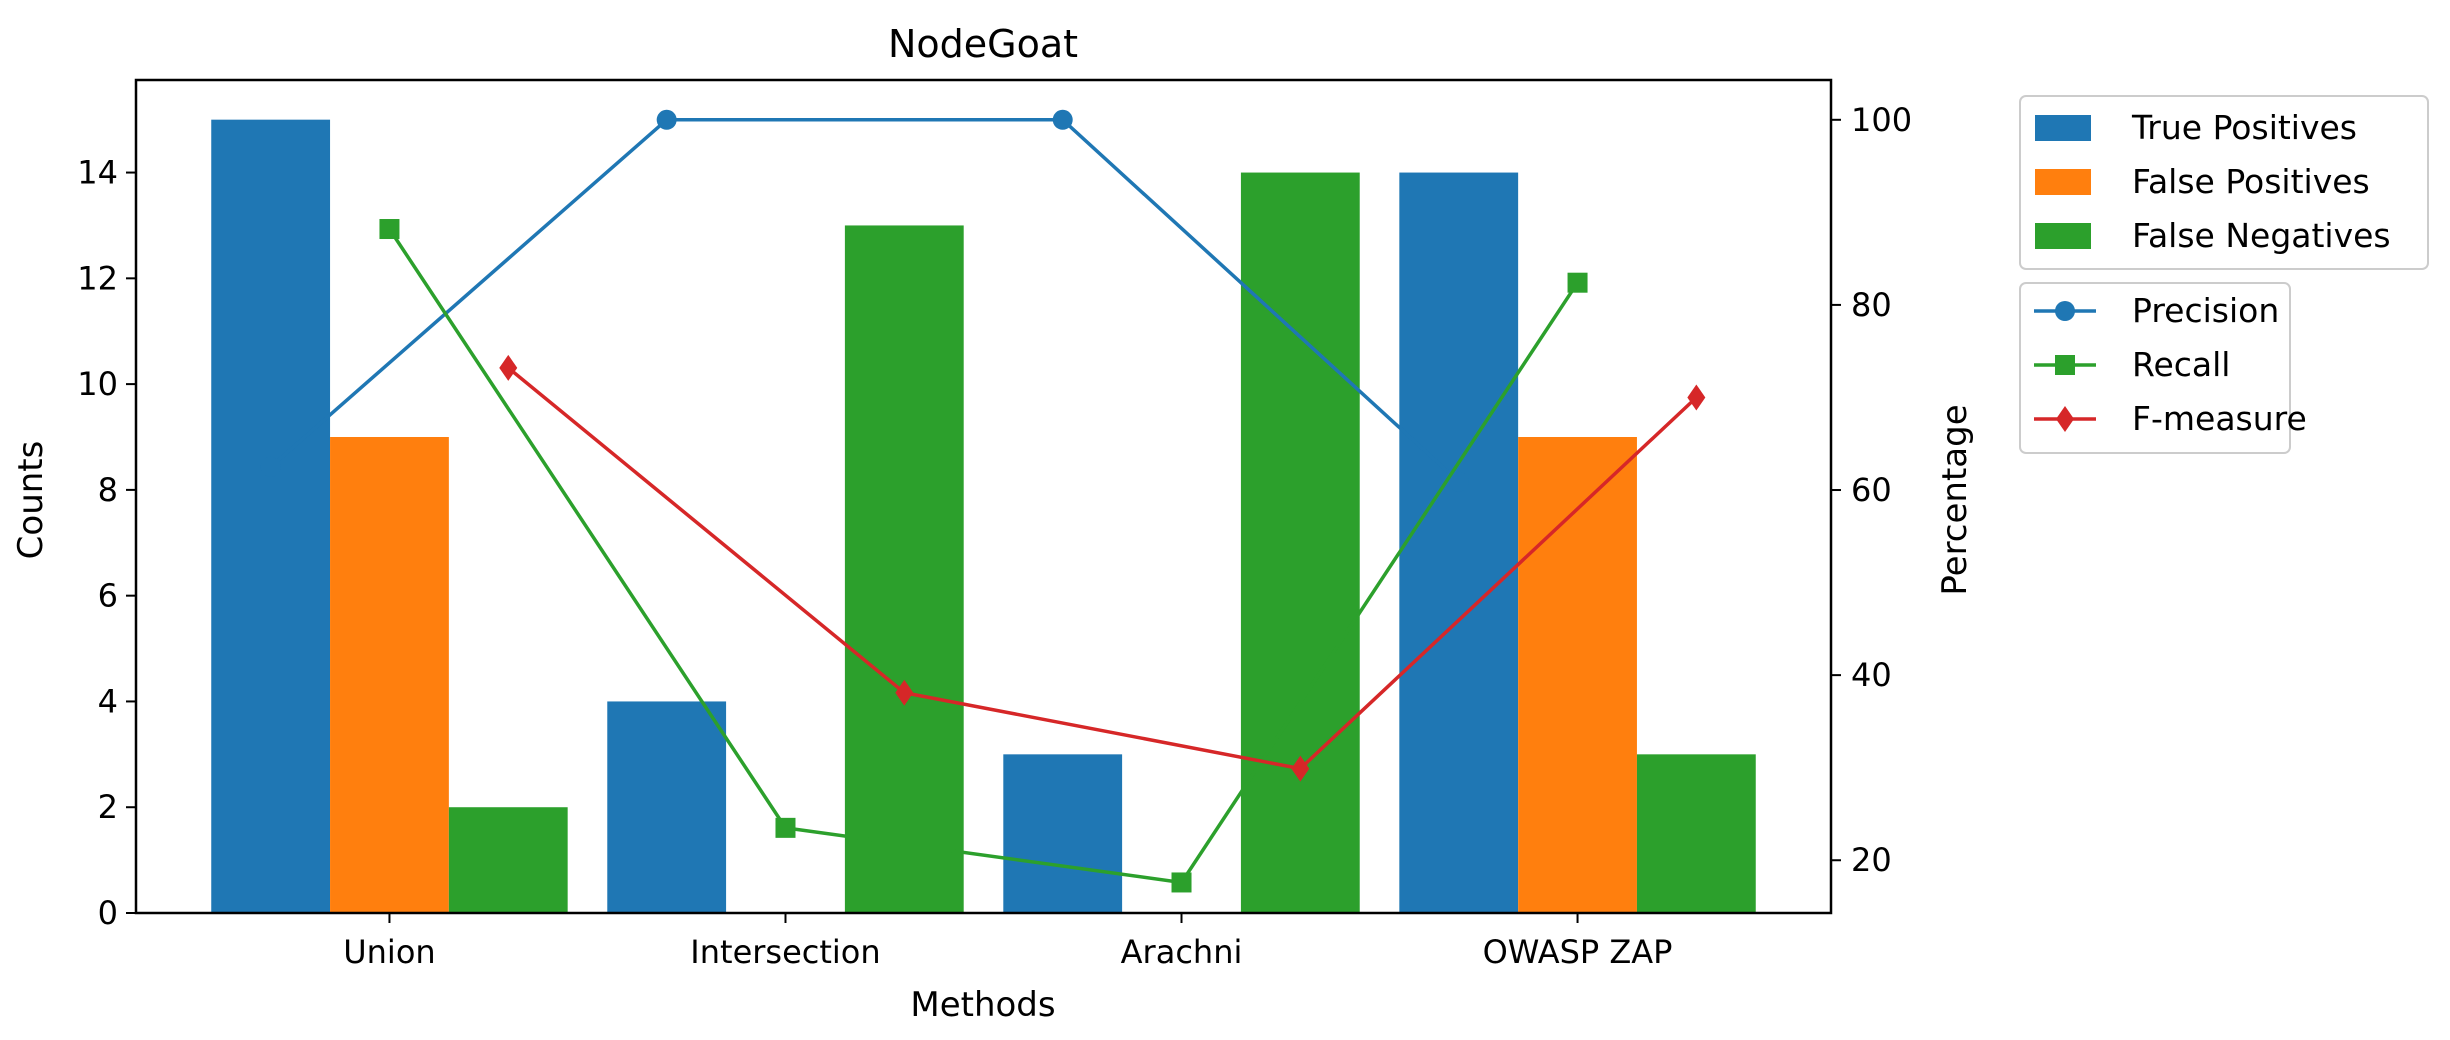  I want to click on legend-swatch-false-positives, so click(2063, 182).